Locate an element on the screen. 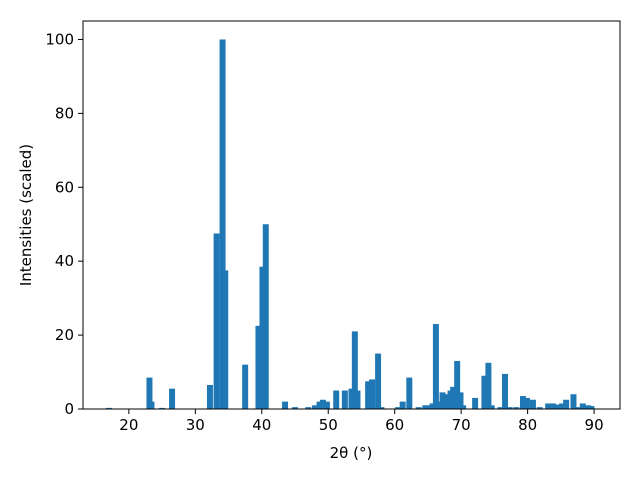 The height and width of the screenshot is (480, 640). x-tick-label: 90 is located at coordinates (594, 425).